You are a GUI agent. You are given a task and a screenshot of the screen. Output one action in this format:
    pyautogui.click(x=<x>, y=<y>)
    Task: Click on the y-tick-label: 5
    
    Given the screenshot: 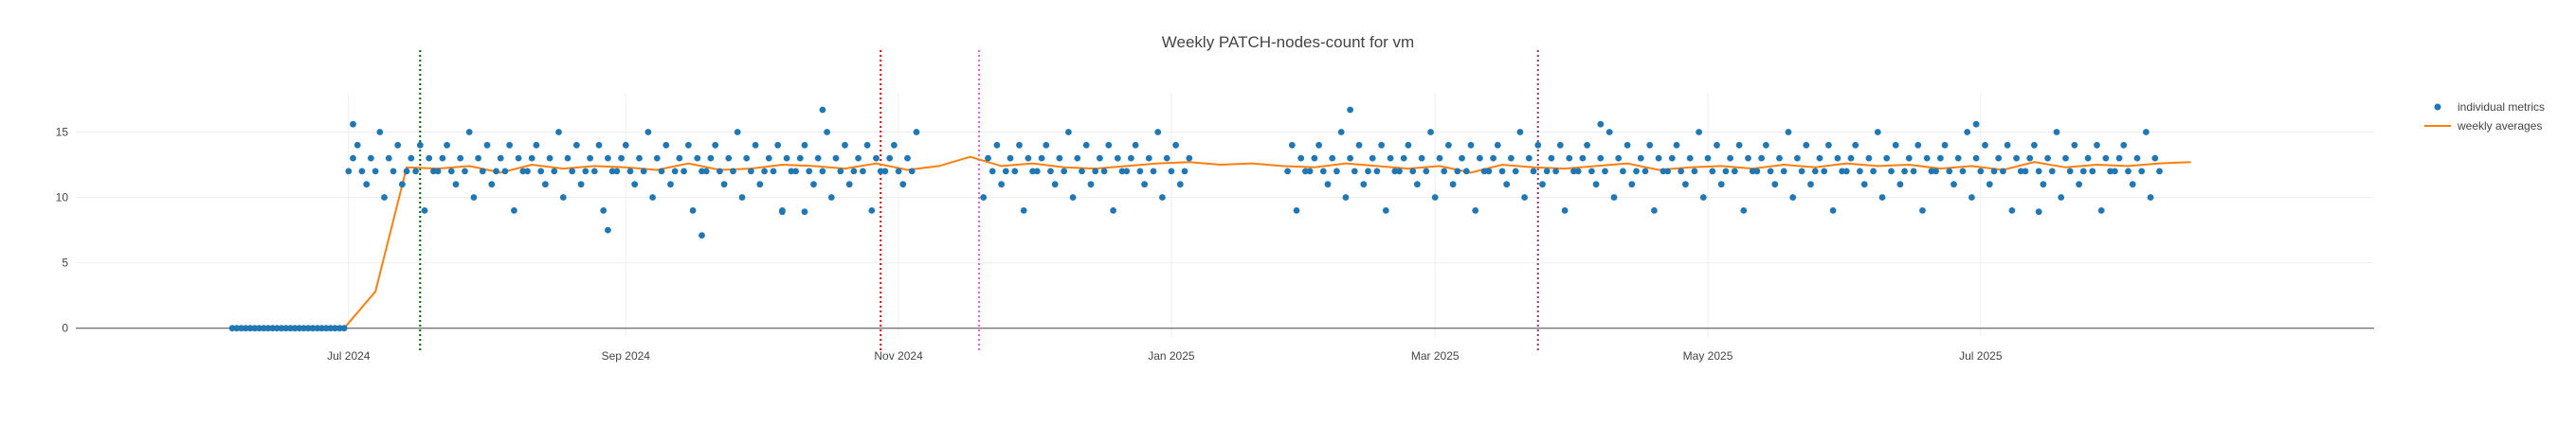 What is the action you would take?
    pyautogui.click(x=65, y=263)
    